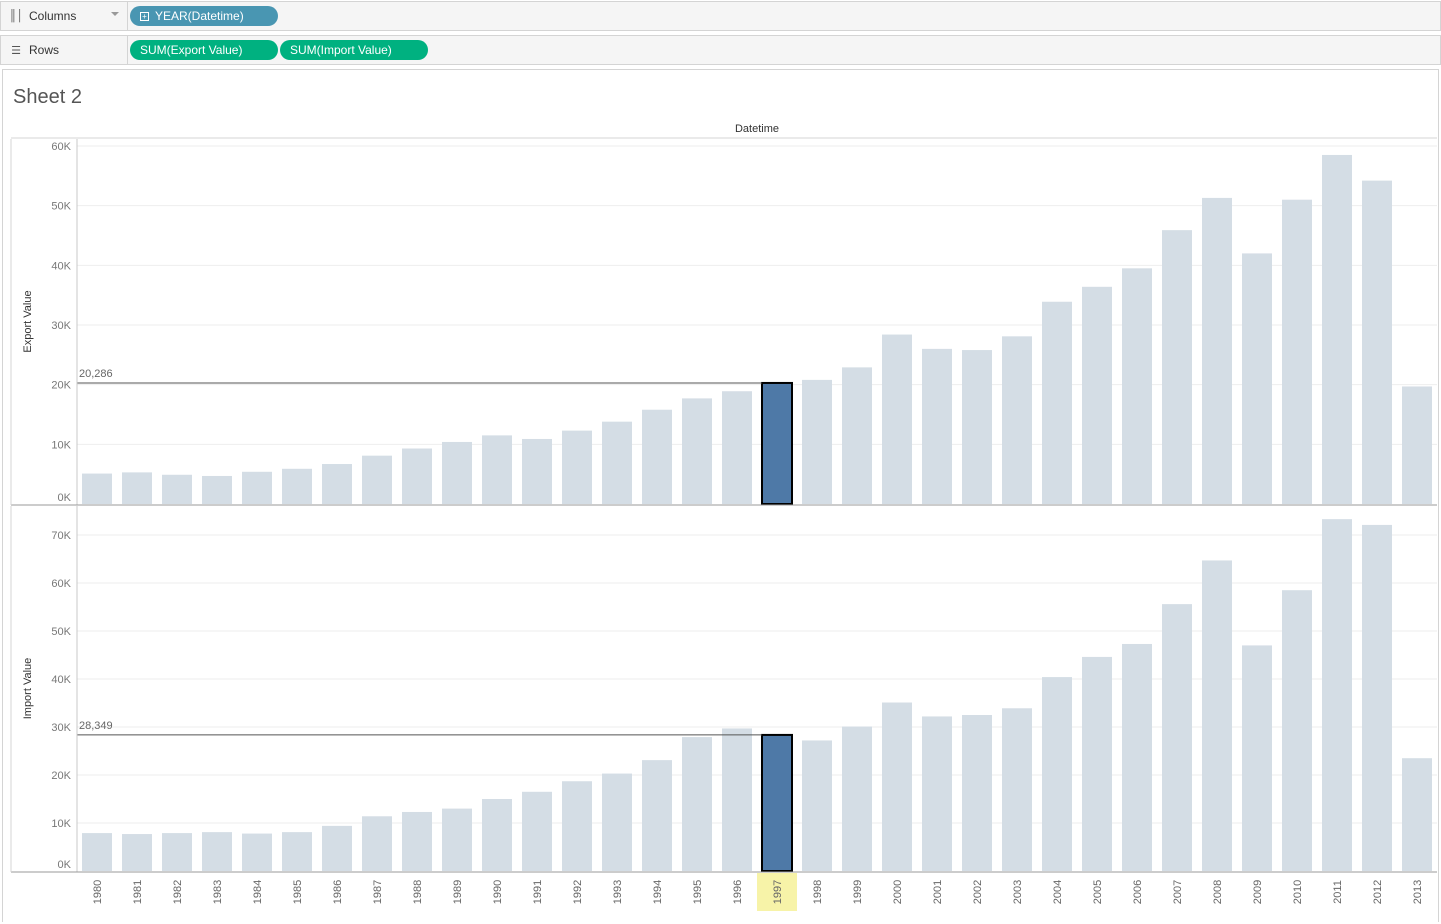  What do you see at coordinates (777, 892) in the screenshot?
I see `x-label-highlight` at bounding box center [777, 892].